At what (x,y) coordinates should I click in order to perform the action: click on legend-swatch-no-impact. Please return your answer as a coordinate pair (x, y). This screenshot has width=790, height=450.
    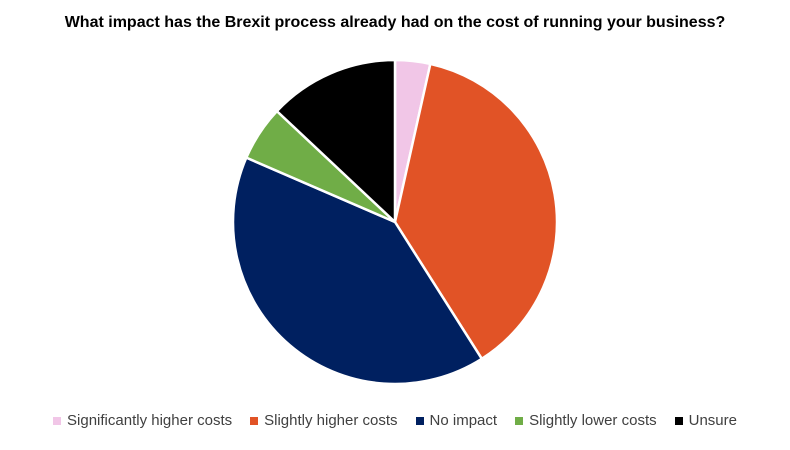
    Looking at the image, I should click on (419, 420).